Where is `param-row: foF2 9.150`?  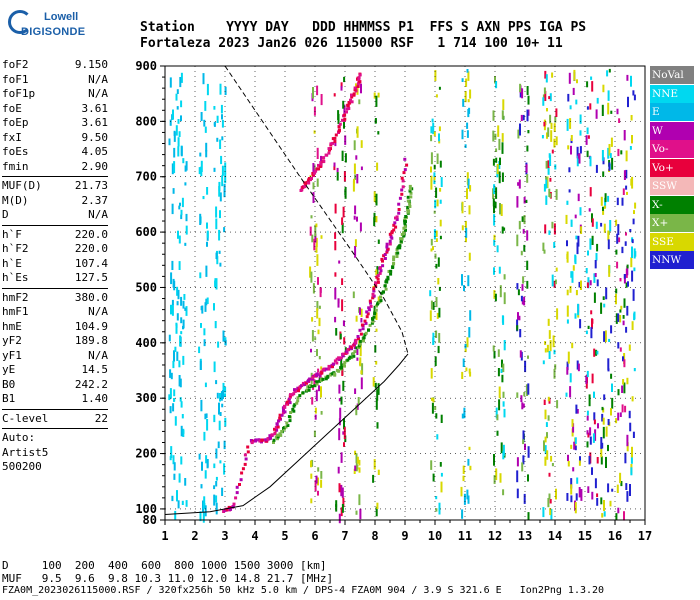 param-row: foF2 9.150 is located at coordinates (55, 65).